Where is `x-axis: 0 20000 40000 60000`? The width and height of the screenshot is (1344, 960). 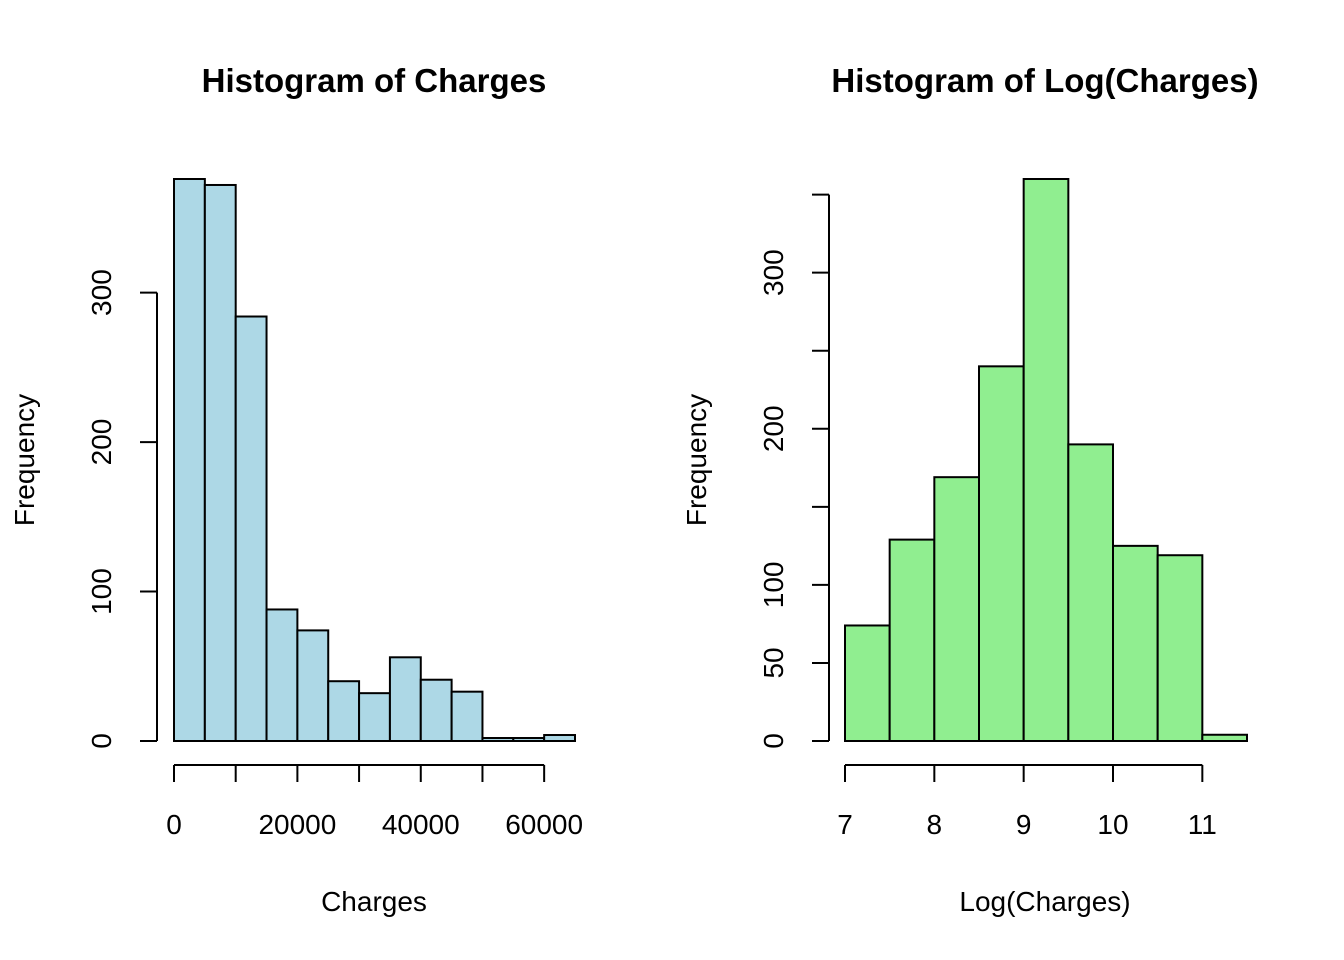
x-axis: 0 20000 40000 60000 is located at coordinates (374, 802).